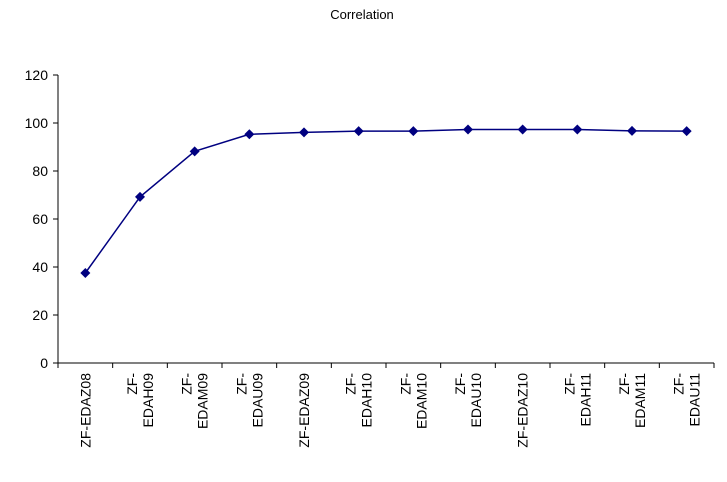 The height and width of the screenshot is (482, 727). I want to click on x-tick-label: EDAU11, so click(695, 400).